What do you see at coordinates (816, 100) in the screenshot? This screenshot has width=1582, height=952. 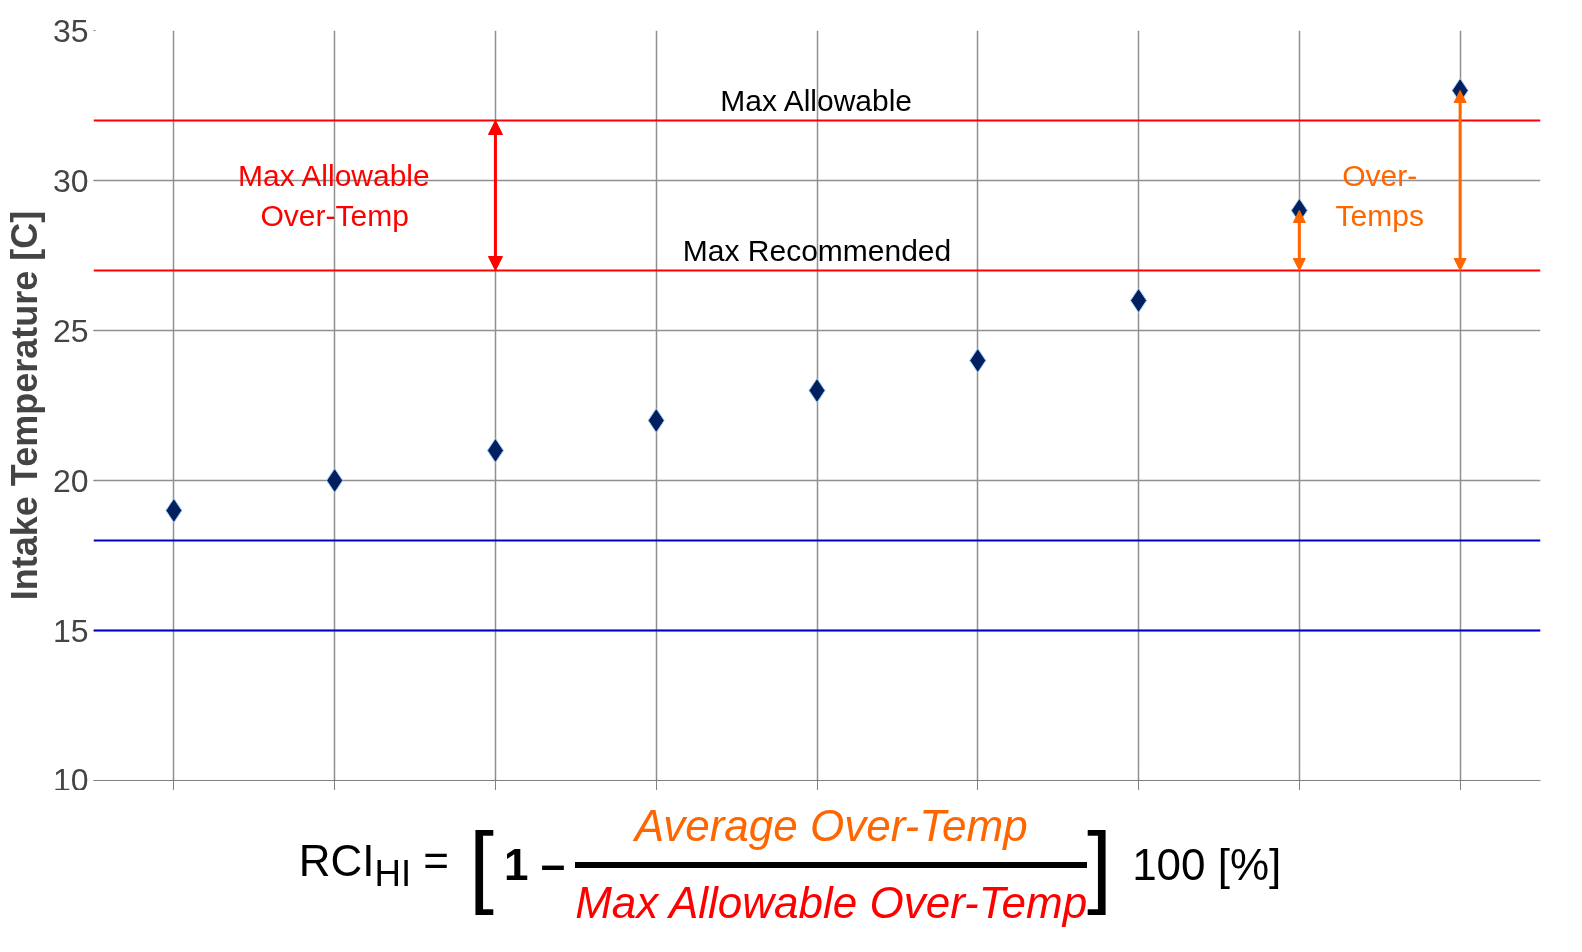 I see `ref-line-label: Max Allowable` at bounding box center [816, 100].